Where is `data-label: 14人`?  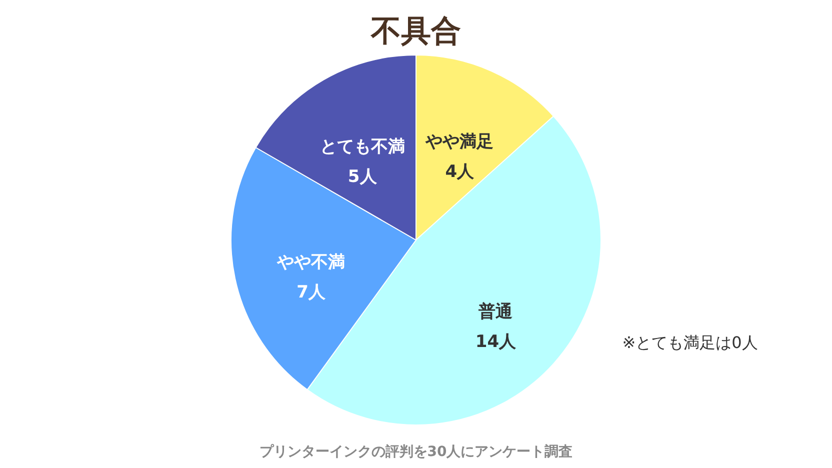 data-label: 14人 is located at coordinates (496, 342).